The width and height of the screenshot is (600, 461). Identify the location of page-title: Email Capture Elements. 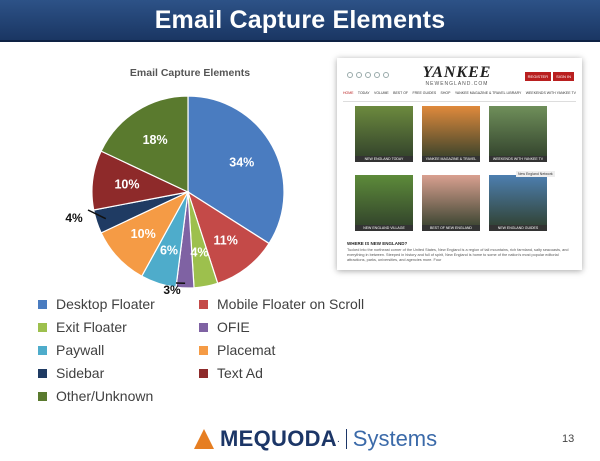
(300, 19).